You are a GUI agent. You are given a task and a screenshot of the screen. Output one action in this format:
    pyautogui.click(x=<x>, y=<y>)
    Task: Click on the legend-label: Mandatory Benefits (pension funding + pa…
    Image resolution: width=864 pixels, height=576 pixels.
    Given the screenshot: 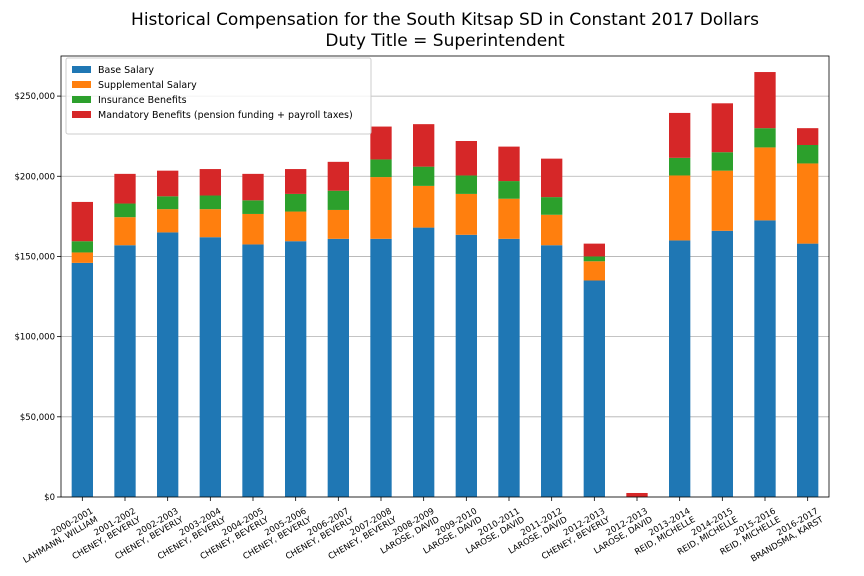 What is the action you would take?
    pyautogui.click(x=225, y=115)
    